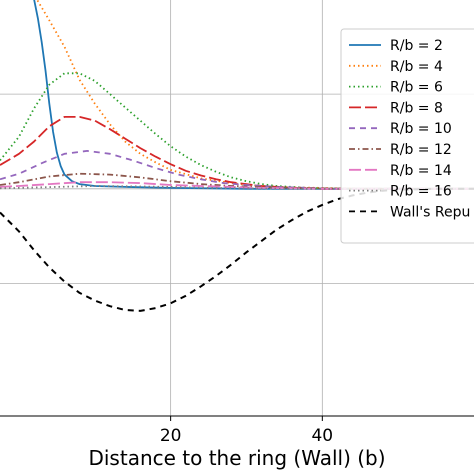 Image resolution: width=474 pixels, height=474 pixels. Describe the element at coordinates (430, 212) in the screenshot. I see `legend-label-8: Wall's Repu` at that location.